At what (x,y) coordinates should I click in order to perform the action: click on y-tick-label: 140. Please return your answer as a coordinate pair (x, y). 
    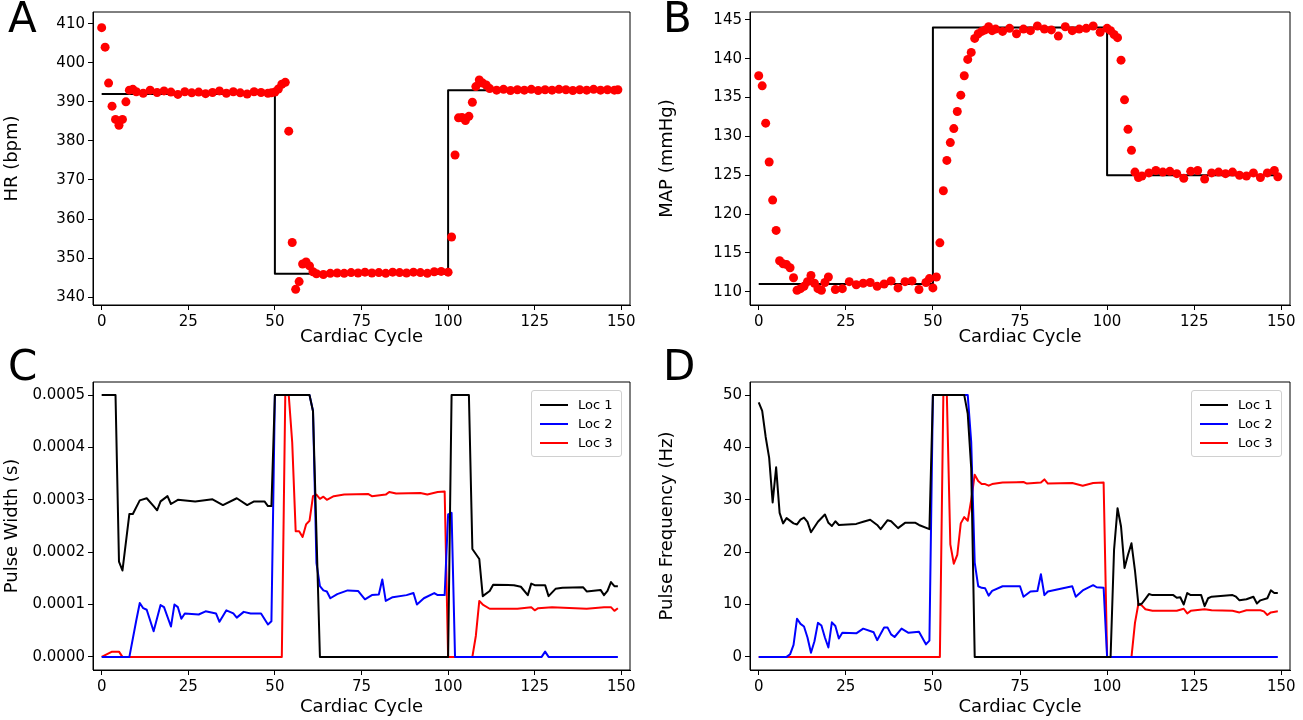
    Looking at the image, I should click on (727, 57).